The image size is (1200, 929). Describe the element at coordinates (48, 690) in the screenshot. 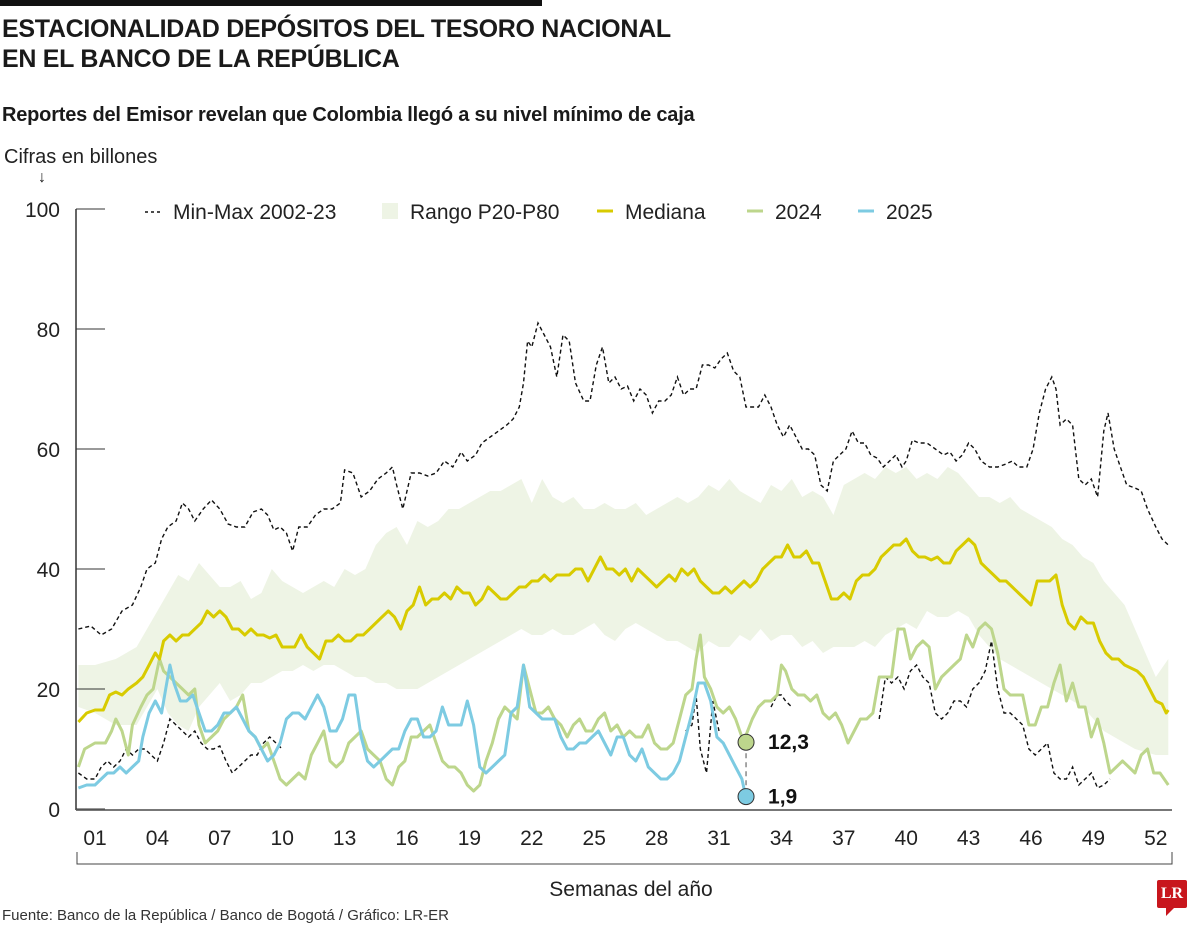

I see `y-tick-label: 20` at that location.